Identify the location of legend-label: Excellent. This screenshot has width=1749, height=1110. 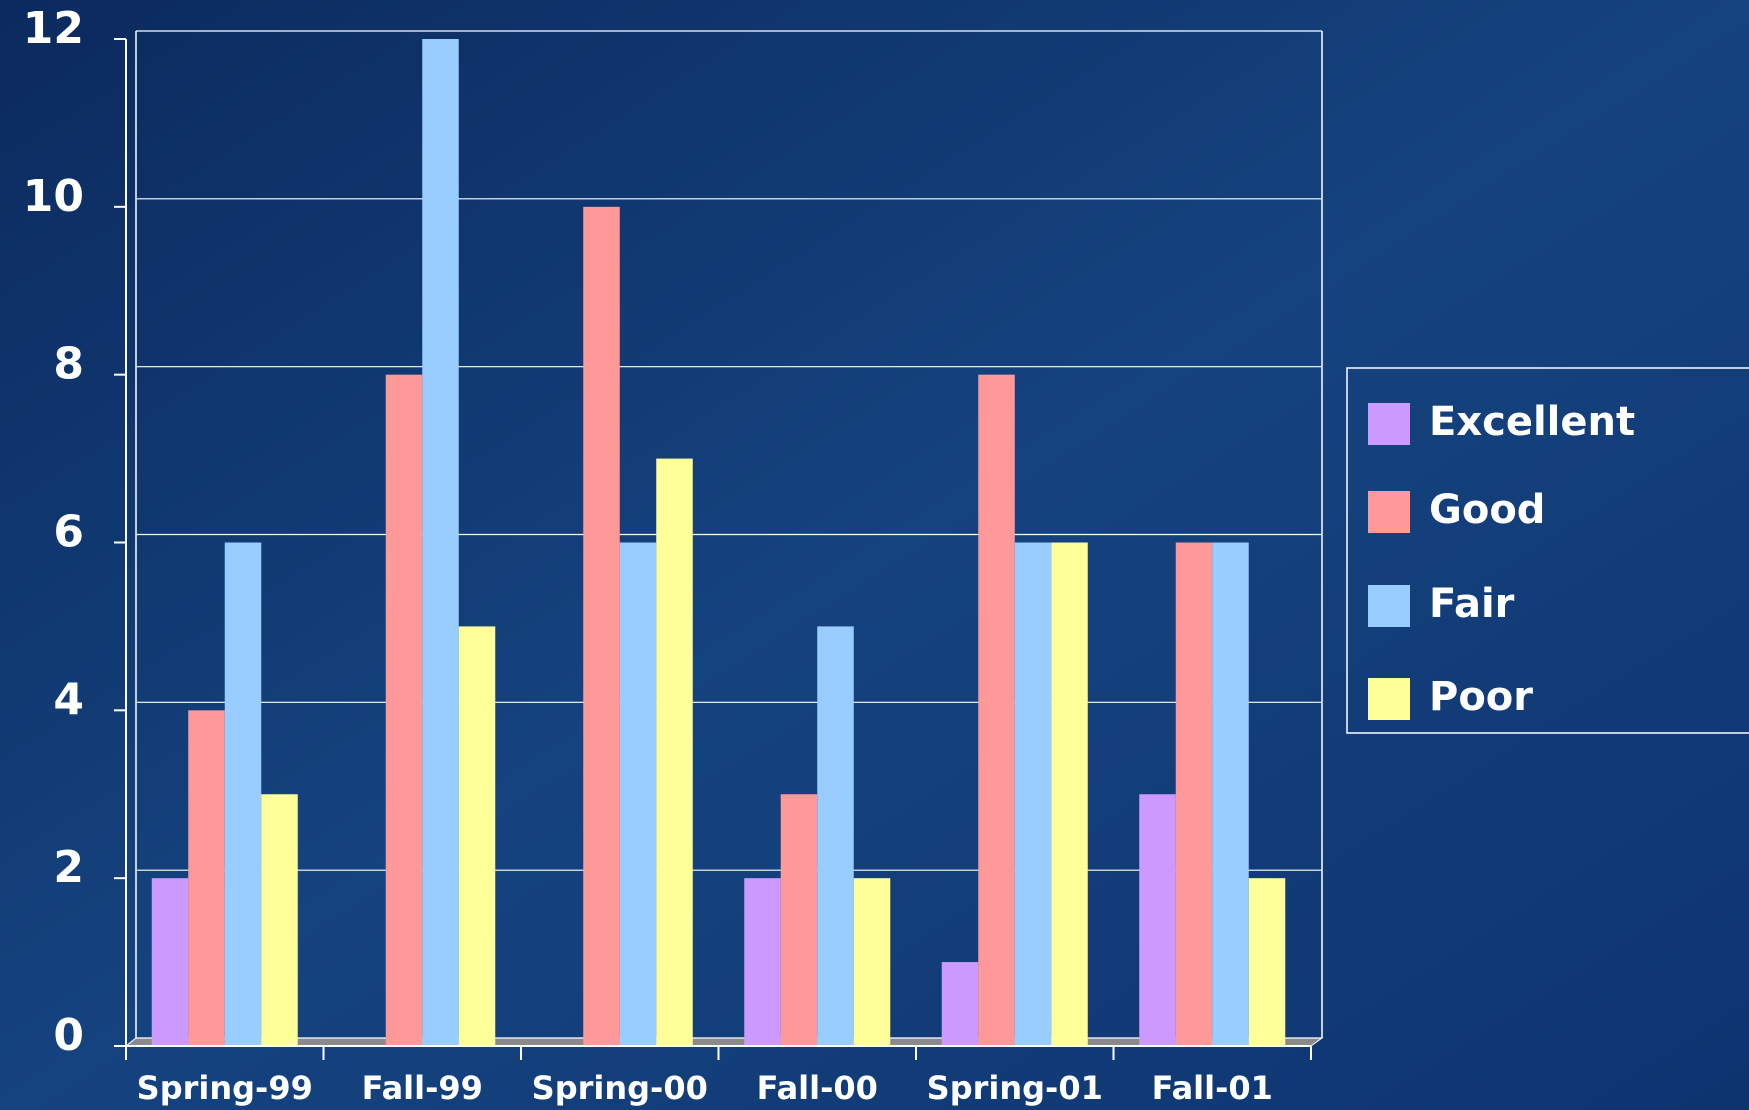
(1532, 422).